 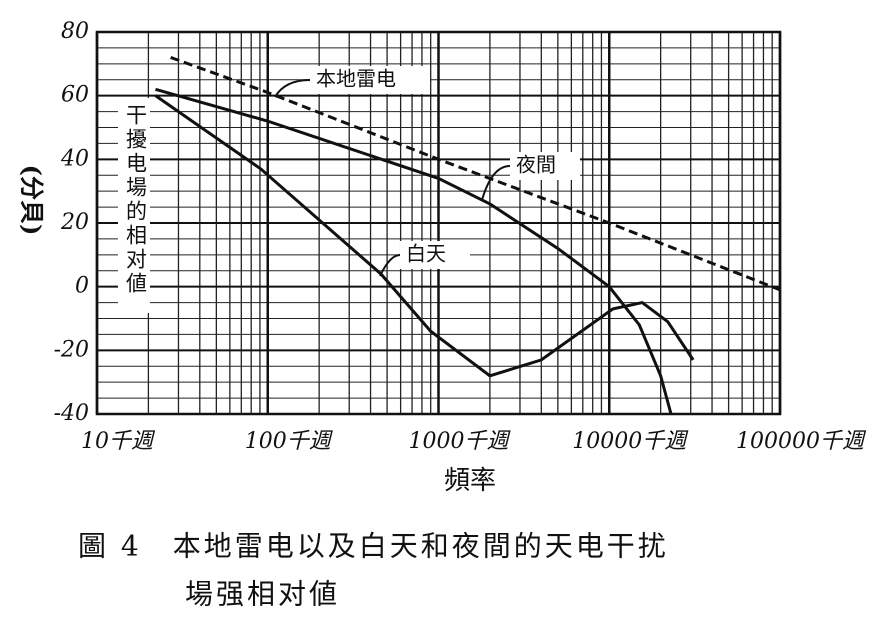 What do you see at coordinates (262, 594) in the screenshot?
I see `caption: 場强相对値` at bounding box center [262, 594].